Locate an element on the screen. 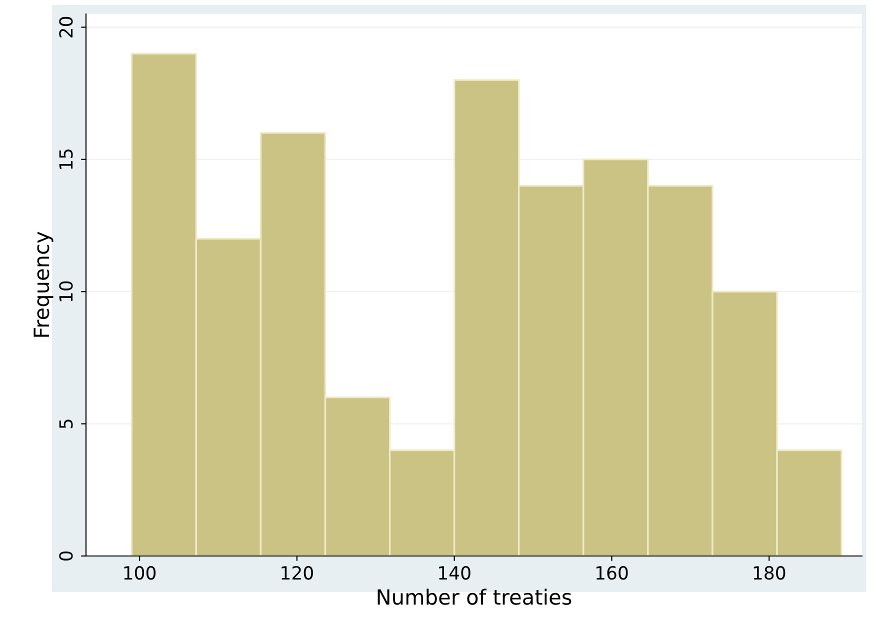 Image resolution: width=874 pixels, height=632 pixels. x-tick-label: 140 is located at coordinates (454, 573).